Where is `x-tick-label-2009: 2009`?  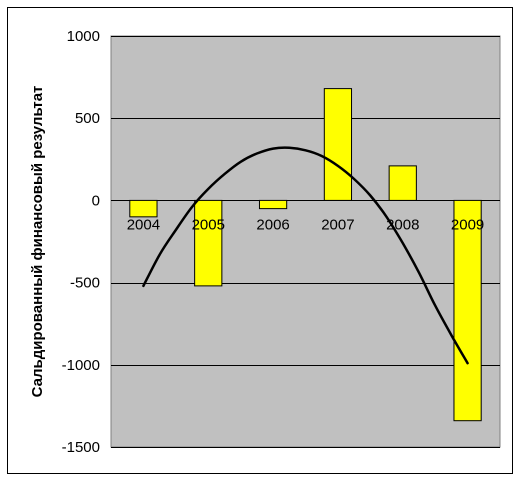
x-tick-label-2009: 2009 is located at coordinates (467, 224).